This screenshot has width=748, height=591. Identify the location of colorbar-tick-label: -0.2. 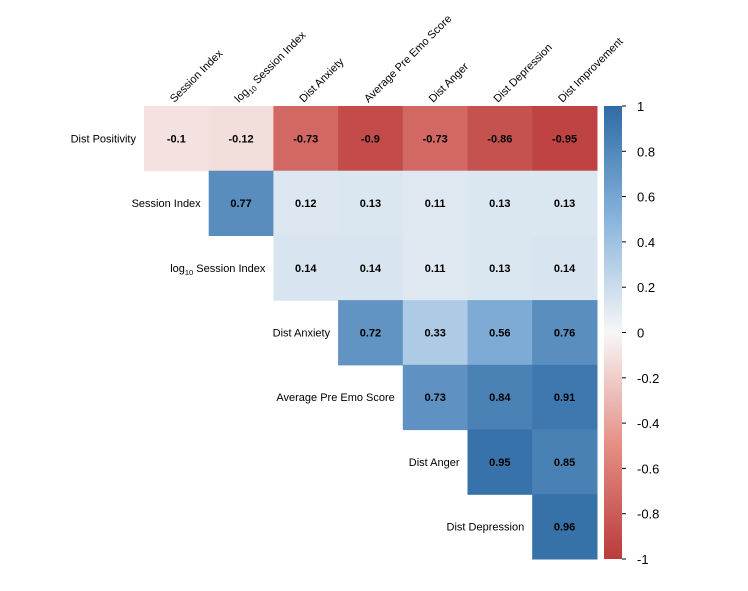
(648, 378).